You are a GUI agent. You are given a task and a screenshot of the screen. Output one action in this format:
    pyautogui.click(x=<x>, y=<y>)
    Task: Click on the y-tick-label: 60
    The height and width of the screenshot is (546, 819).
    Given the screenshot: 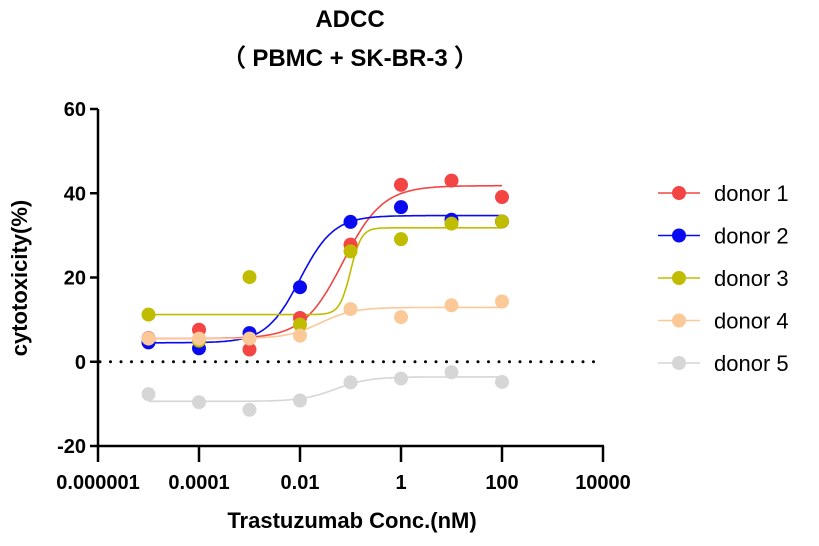 What is the action you would take?
    pyautogui.click(x=75, y=110)
    